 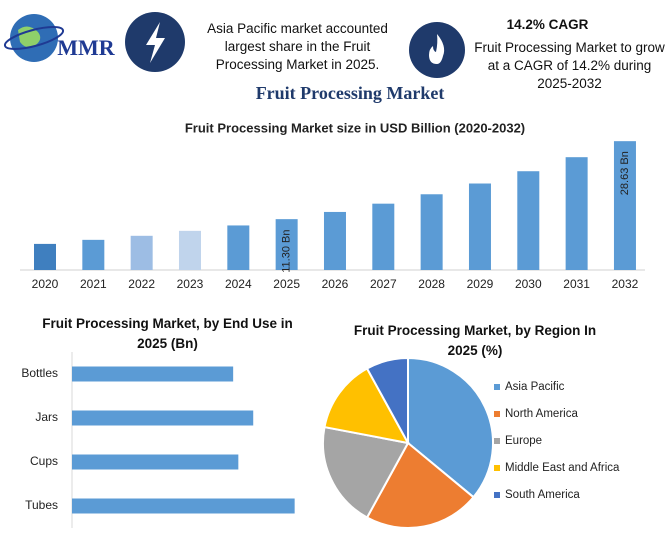 I want to click on bolt-icon, so click(x=155, y=42).